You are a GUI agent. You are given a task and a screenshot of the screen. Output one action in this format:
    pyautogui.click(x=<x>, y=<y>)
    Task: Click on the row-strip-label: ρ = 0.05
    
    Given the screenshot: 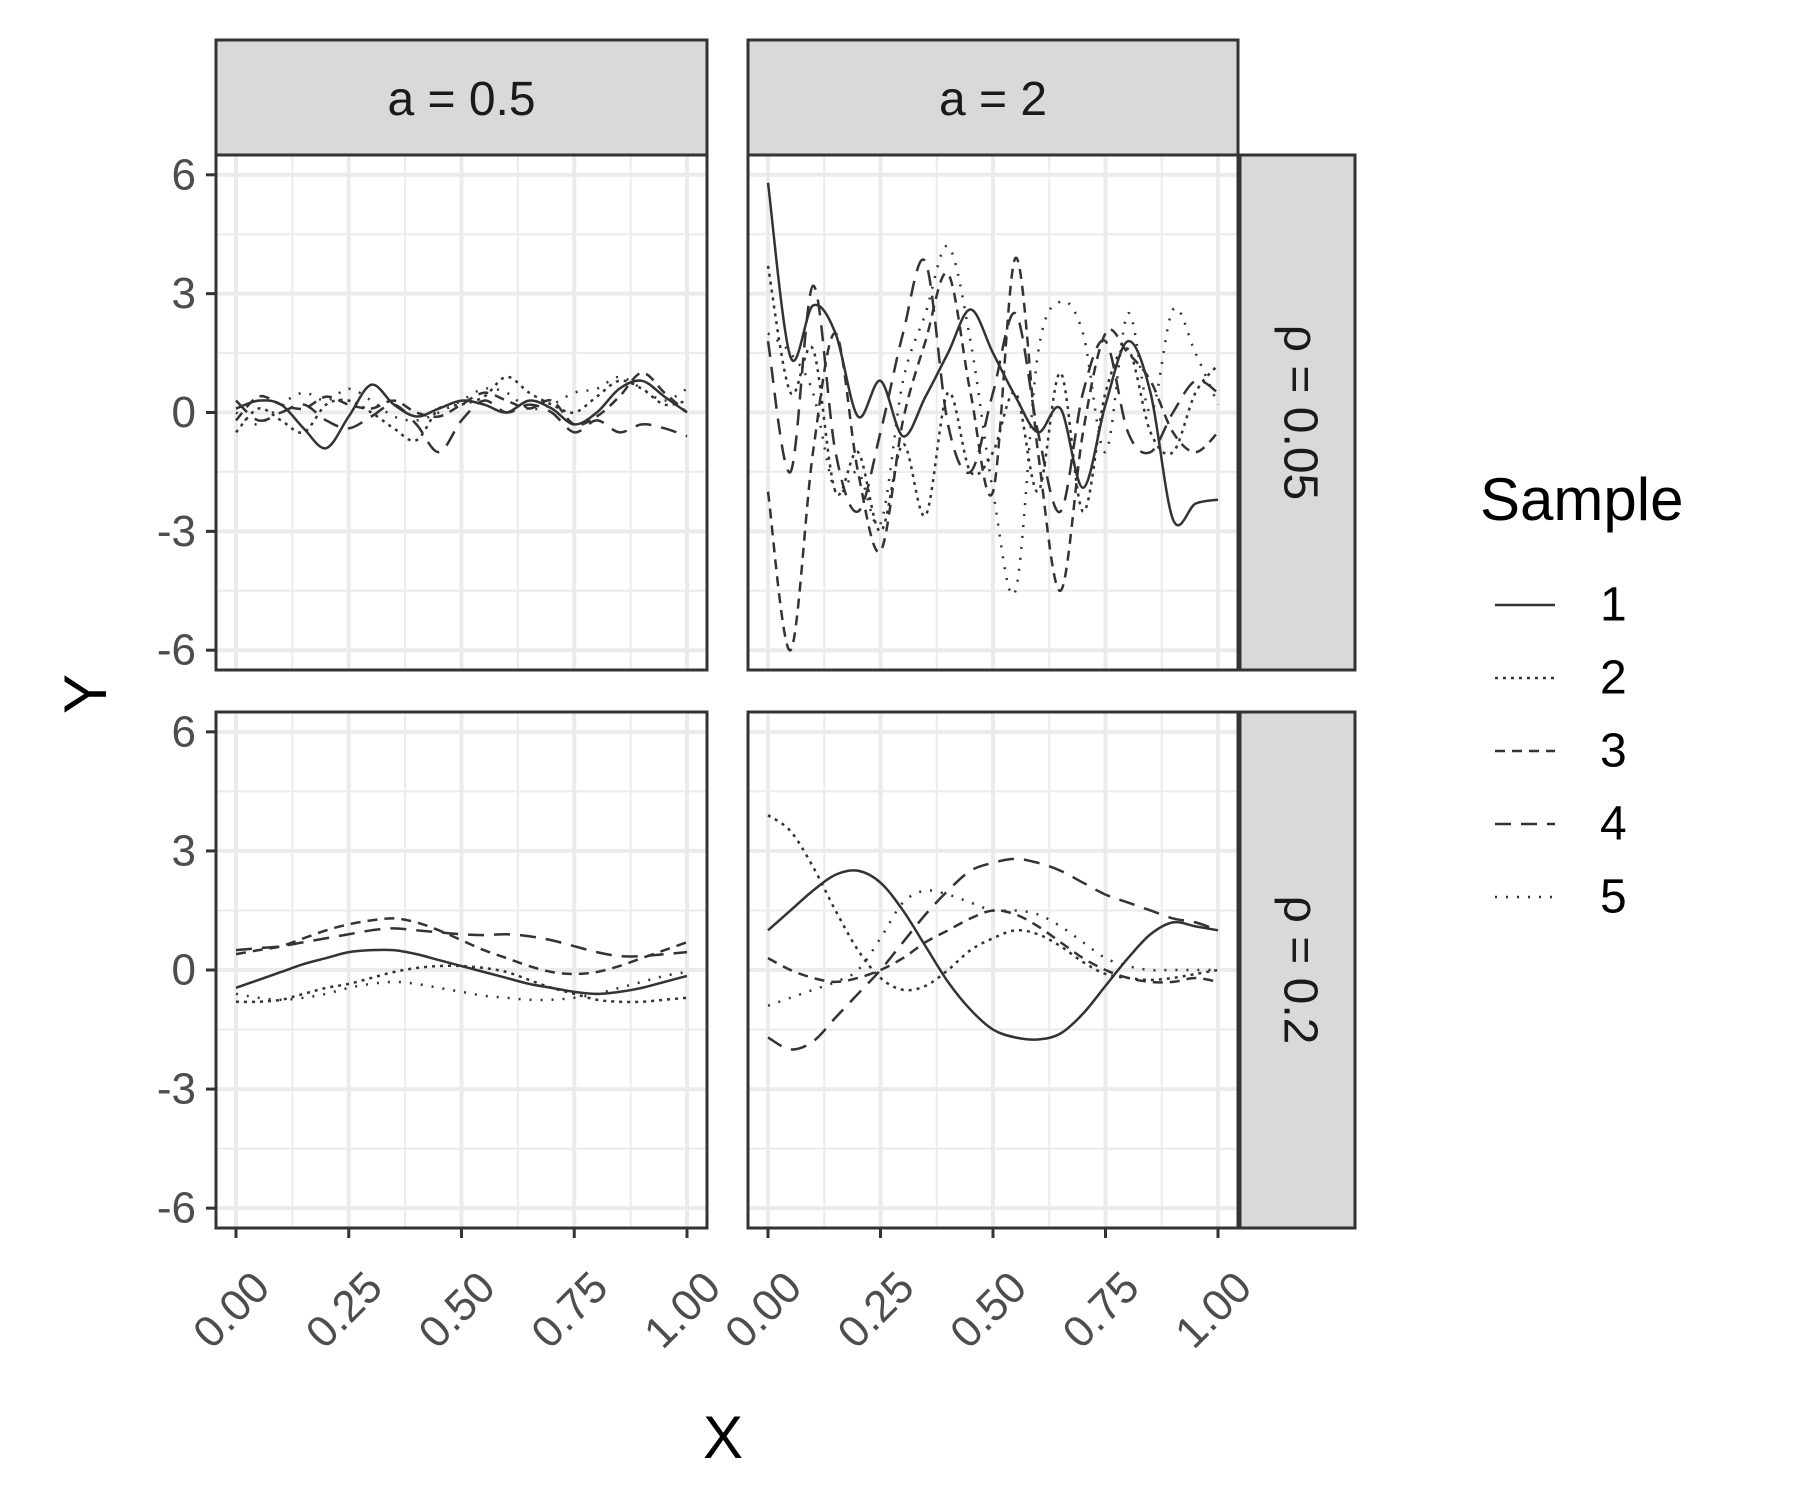 What is the action you would take?
    pyautogui.click(x=1299, y=412)
    